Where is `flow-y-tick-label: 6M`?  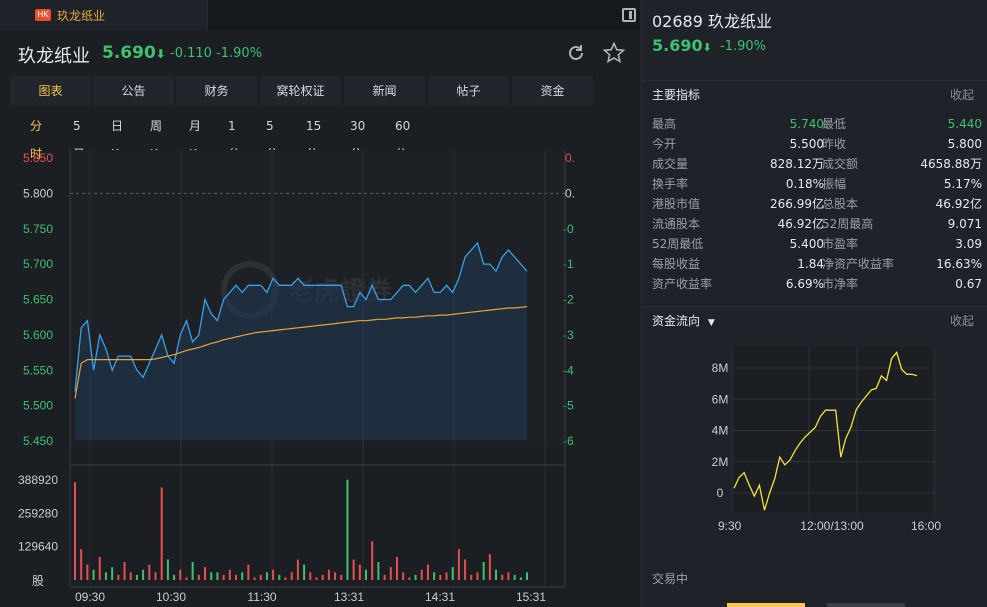
flow-y-tick-label: 6M is located at coordinates (720, 399).